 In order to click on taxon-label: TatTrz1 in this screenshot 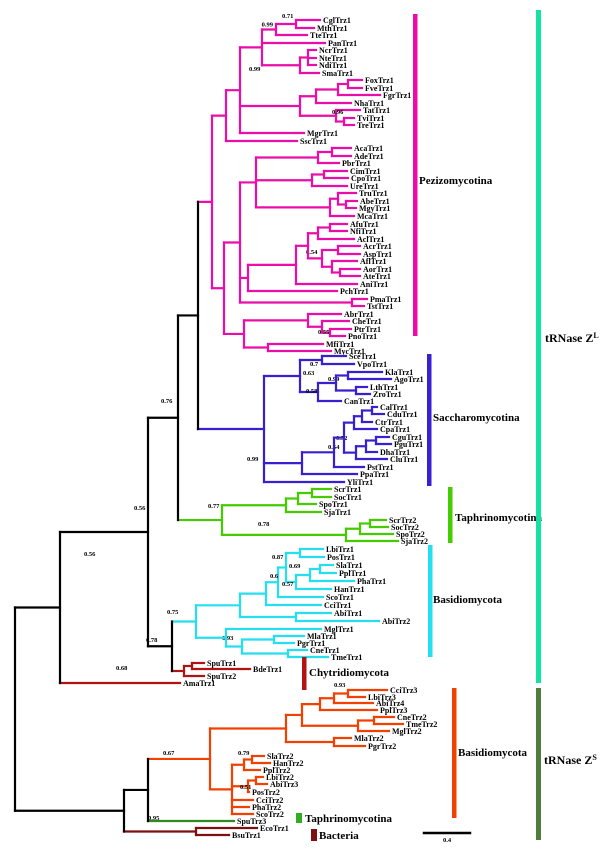, I will do `click(376, 110)`.